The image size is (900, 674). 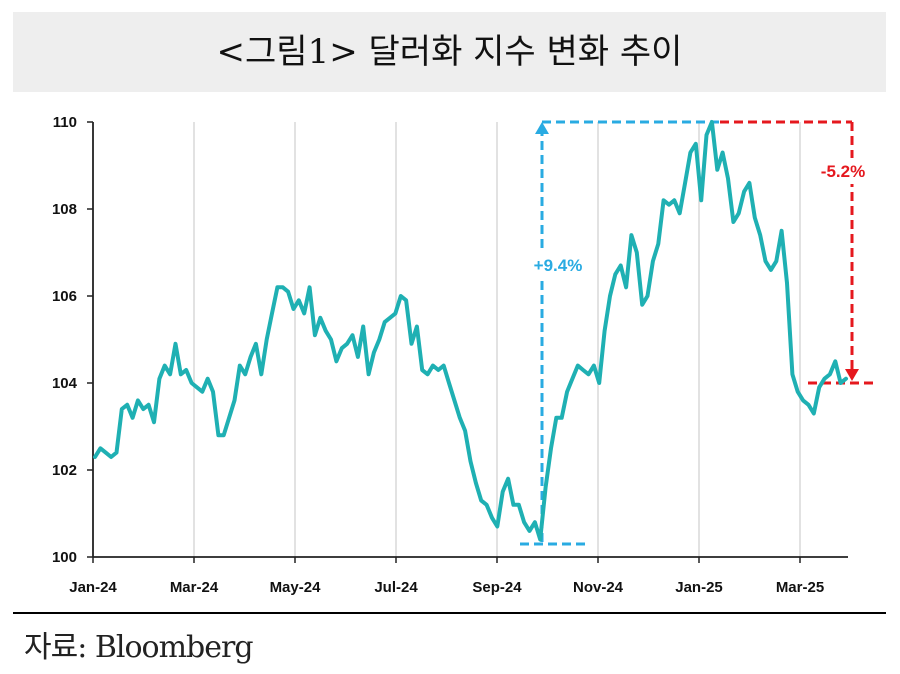 I want to click on chart-title: <그림1> 달러화 지수 변화 추이, so click(x=449, y=52).